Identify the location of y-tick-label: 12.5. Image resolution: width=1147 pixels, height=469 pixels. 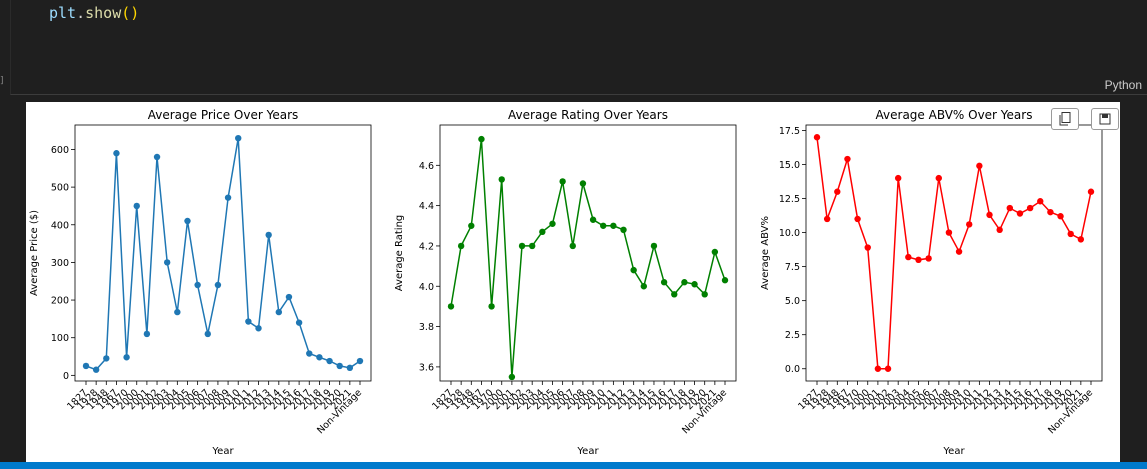
(789, 199).